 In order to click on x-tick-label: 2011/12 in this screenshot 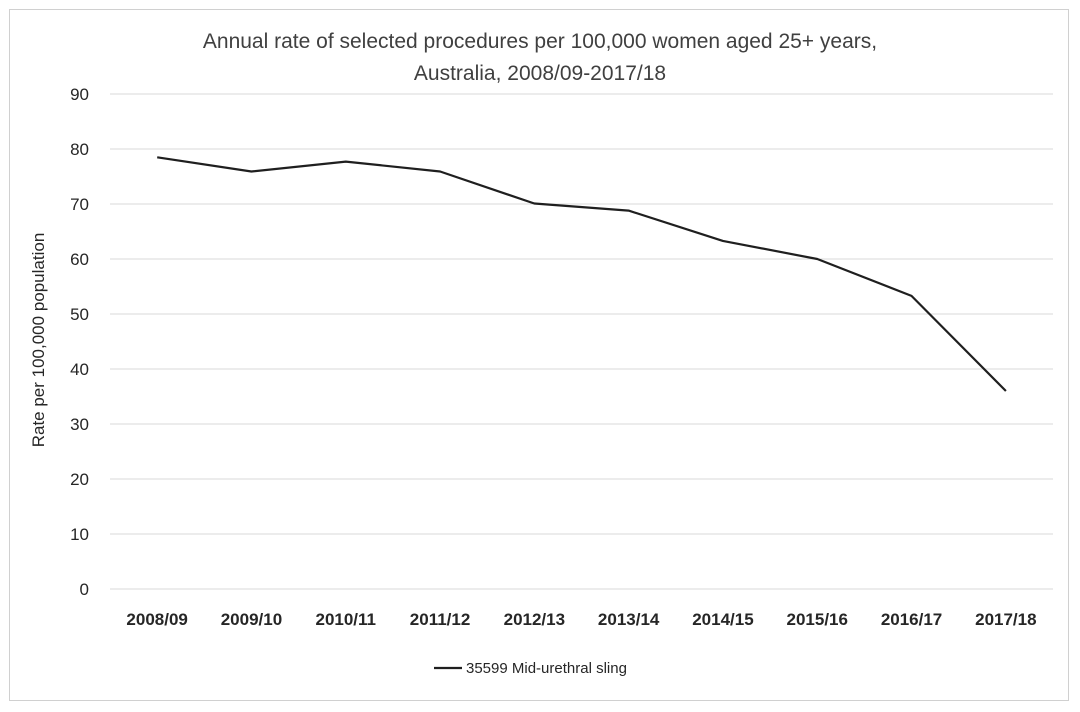, I will do `click(440, 619)`.